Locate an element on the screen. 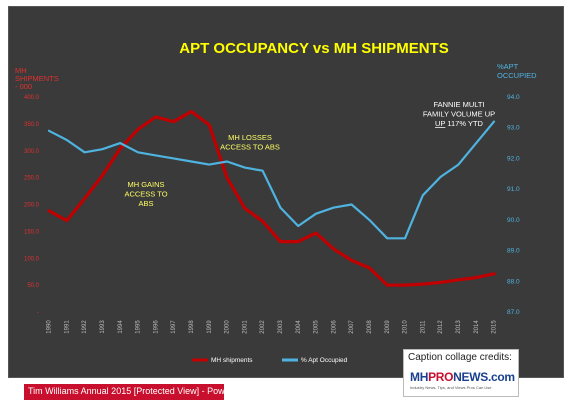 This screenshot has height=412, width=575. left-tick-label: 50.0 is located at coordinates (33, 286).